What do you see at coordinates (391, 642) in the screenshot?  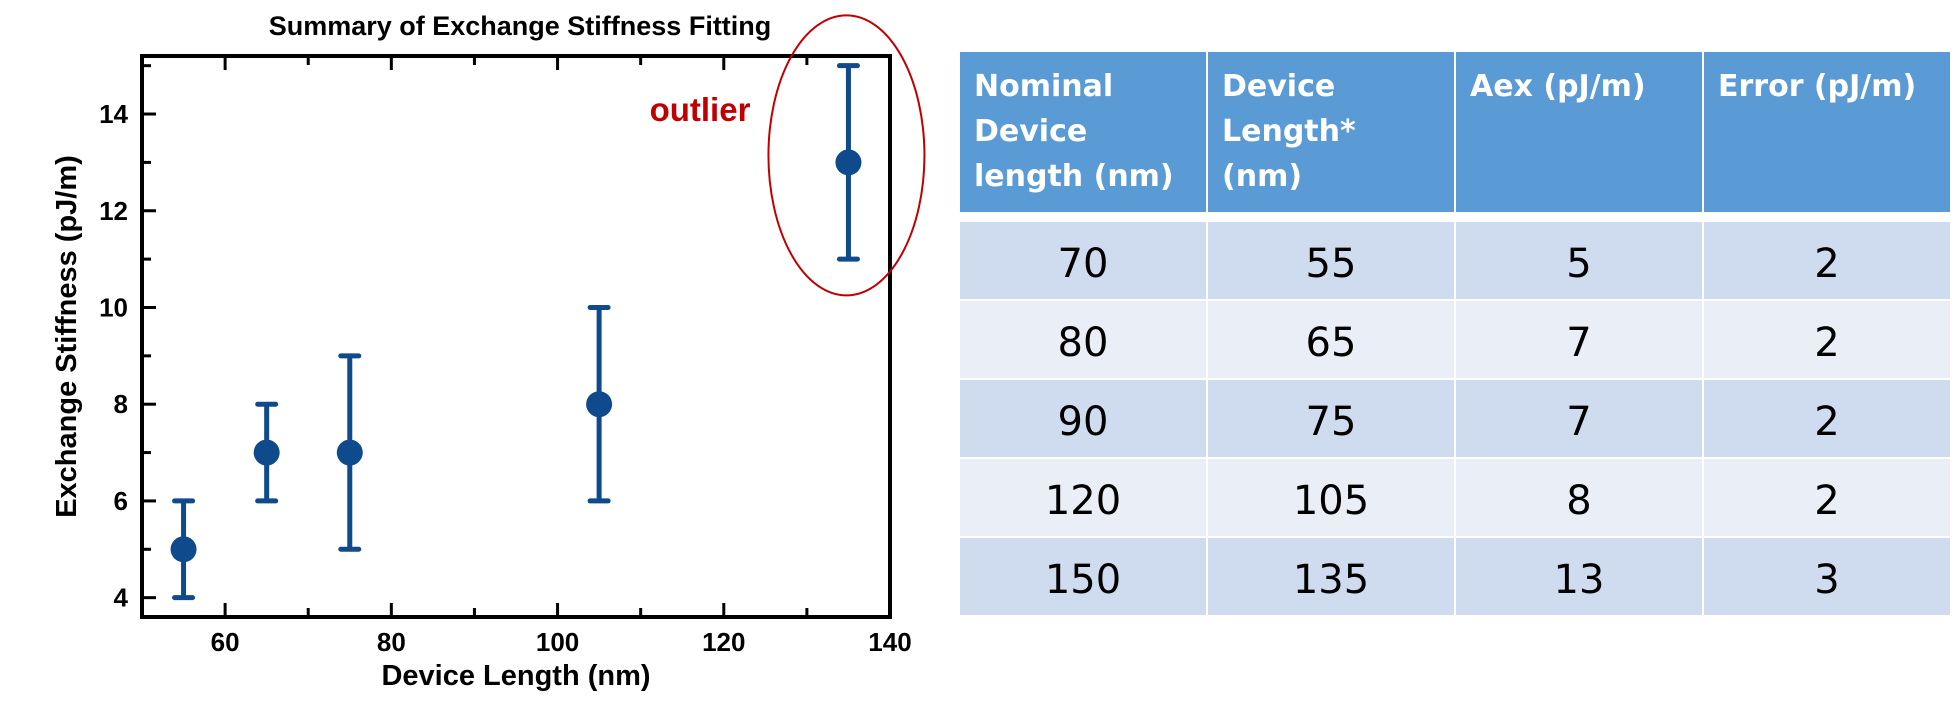 I see `x-tick-label: 80` at bounding box center [391, 642].